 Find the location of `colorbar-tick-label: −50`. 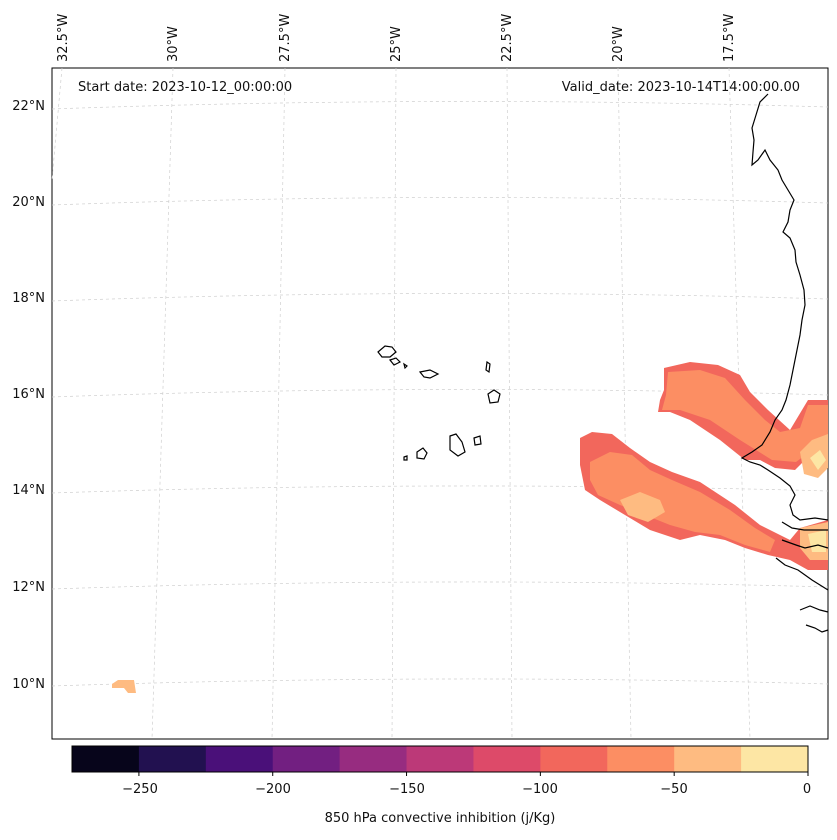

colorbar-tick-label: −50 is located at coordinates (673, 789).